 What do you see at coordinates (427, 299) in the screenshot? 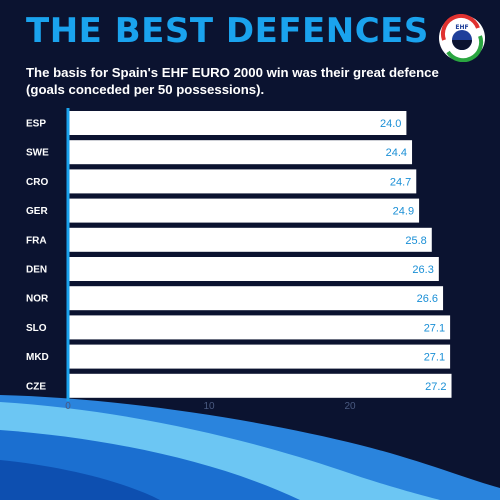
I see `value-label-nor: 26.6` at bounding box center [427, 299].